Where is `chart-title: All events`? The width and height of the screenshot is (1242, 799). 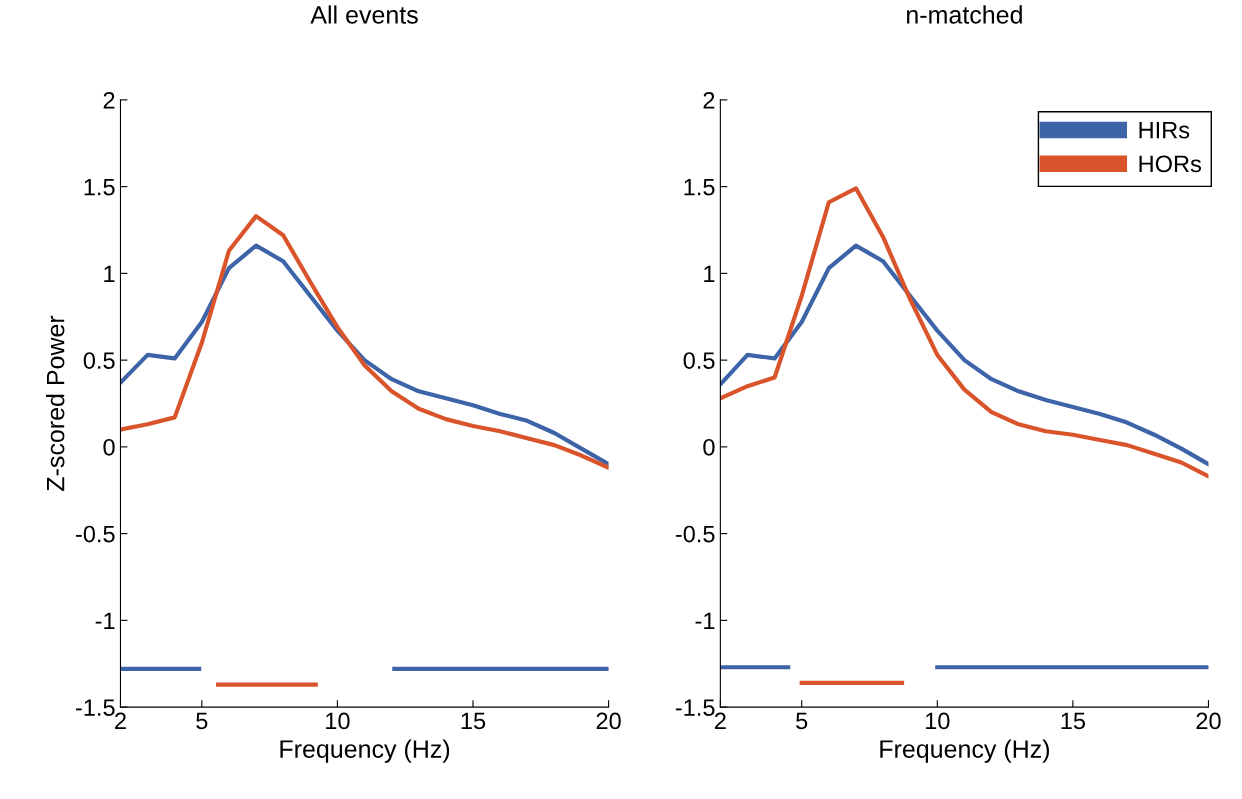 chart-title: All events is located at coordinates (364, 14).